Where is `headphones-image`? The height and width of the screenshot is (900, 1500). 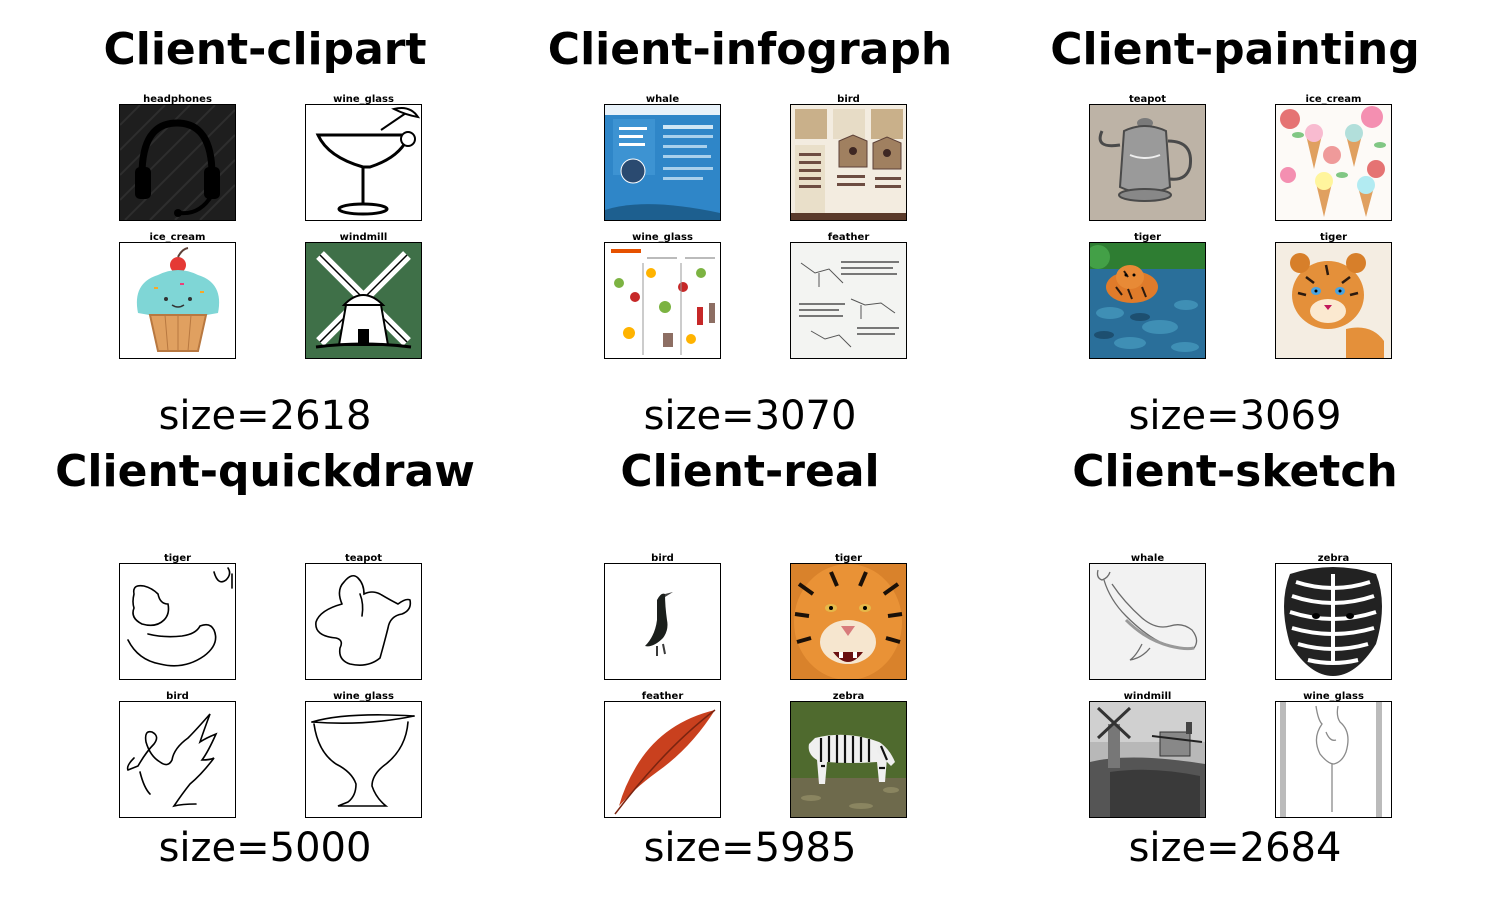 headphones-image is located at coordinates (177, 162).